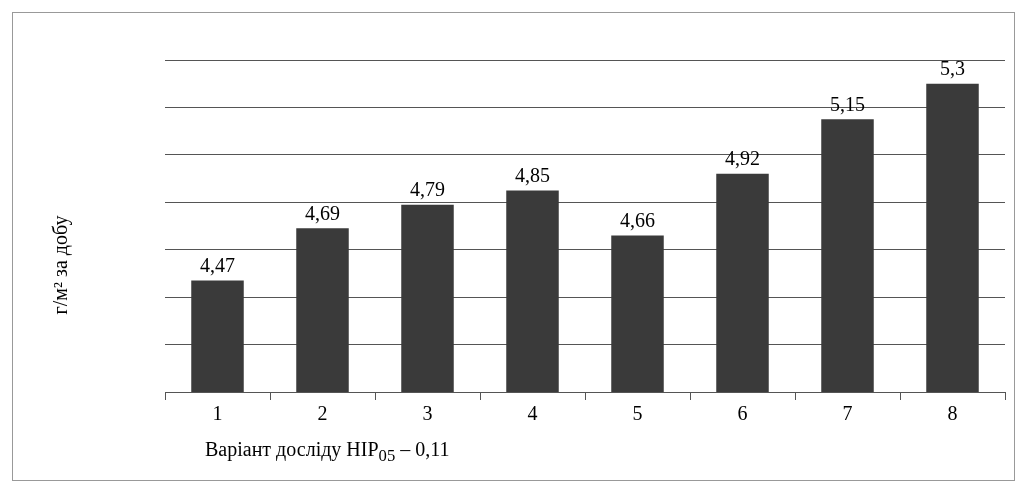  What do you see at coordinates (427, 413) in the screenshot?
I see `x-tick-label: 3` at bounding box center [427, 413].